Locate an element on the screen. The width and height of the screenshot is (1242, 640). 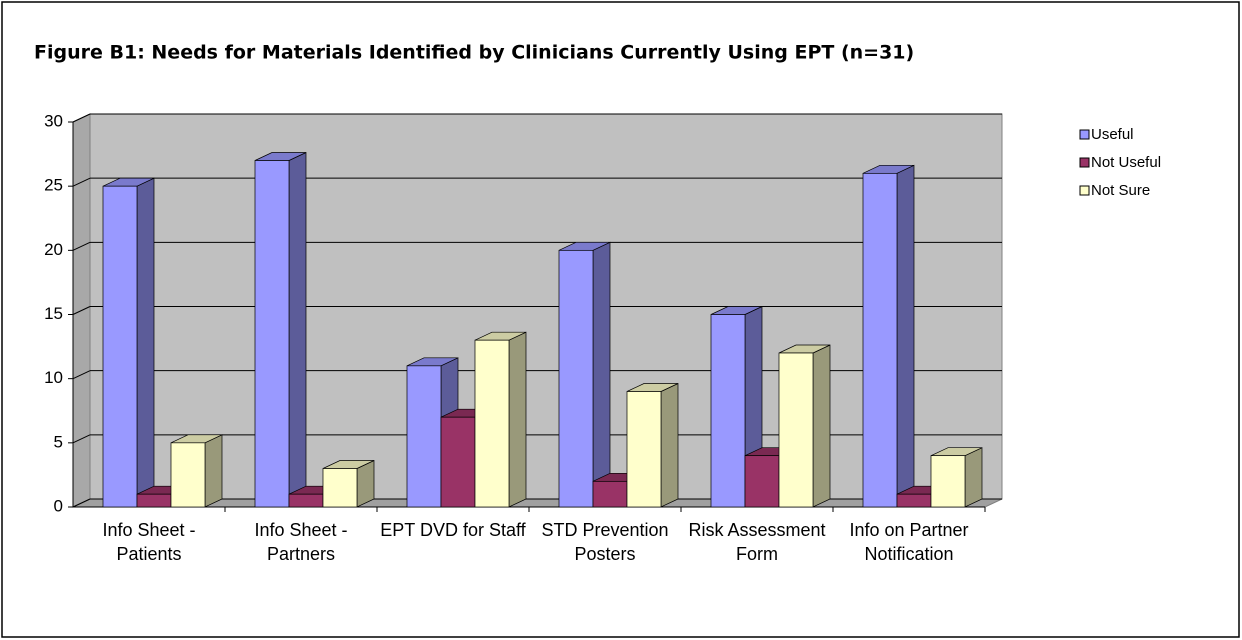
y-tick-label: 30 is located at coordinates (53, 120).